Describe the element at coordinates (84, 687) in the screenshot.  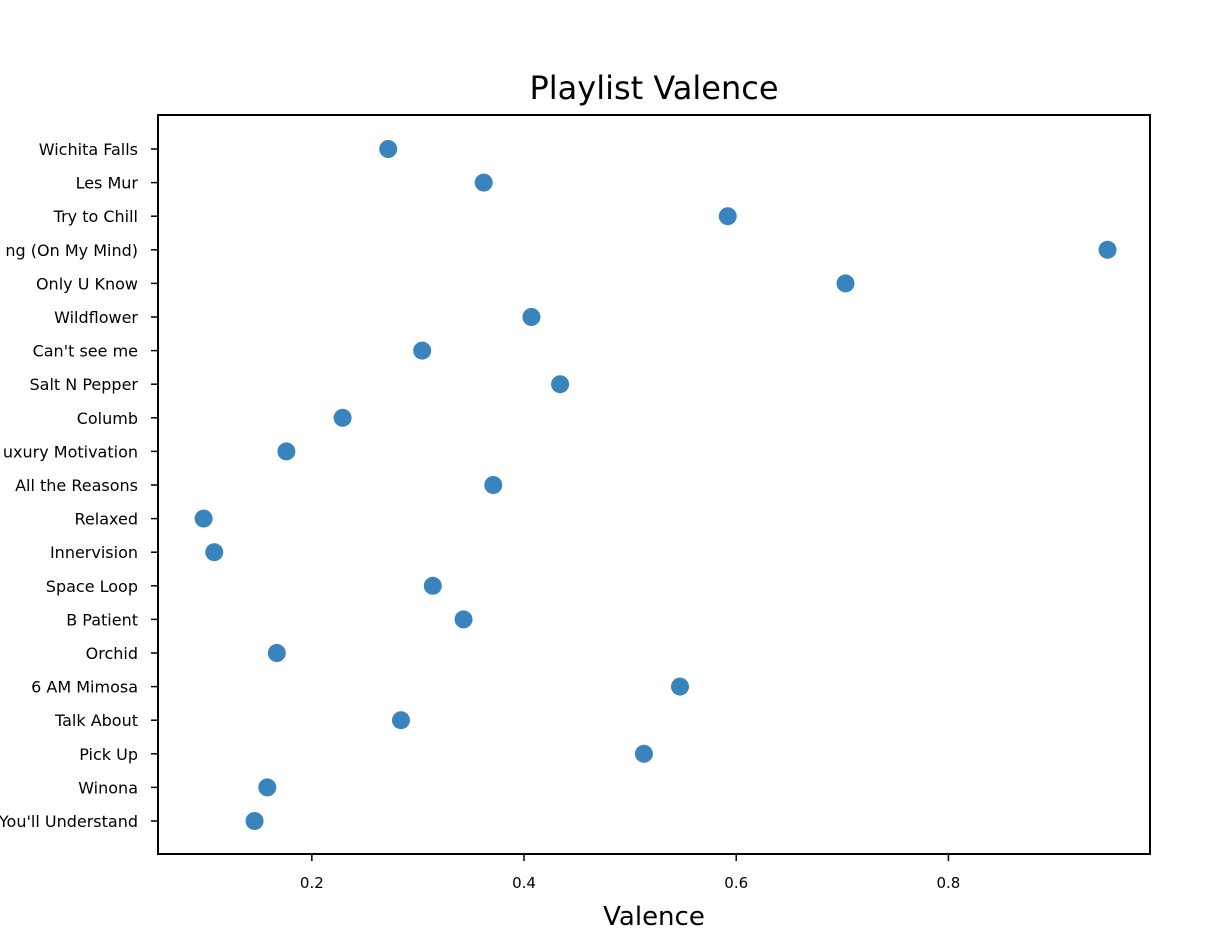
I see `y-tick-label: 6 AM Mimosa` at that location.